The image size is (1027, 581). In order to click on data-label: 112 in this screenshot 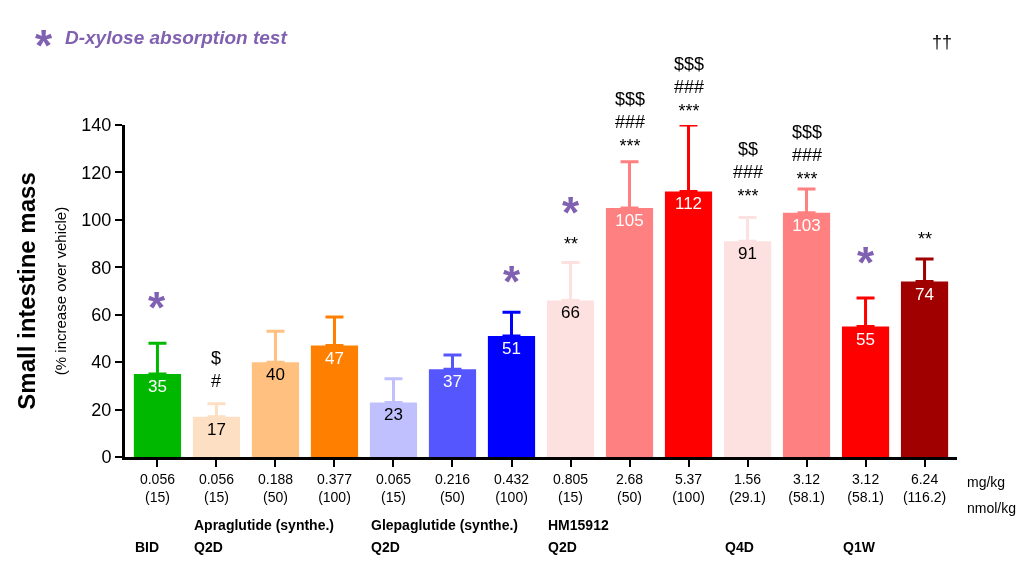, I will do `click(688, 204)`.